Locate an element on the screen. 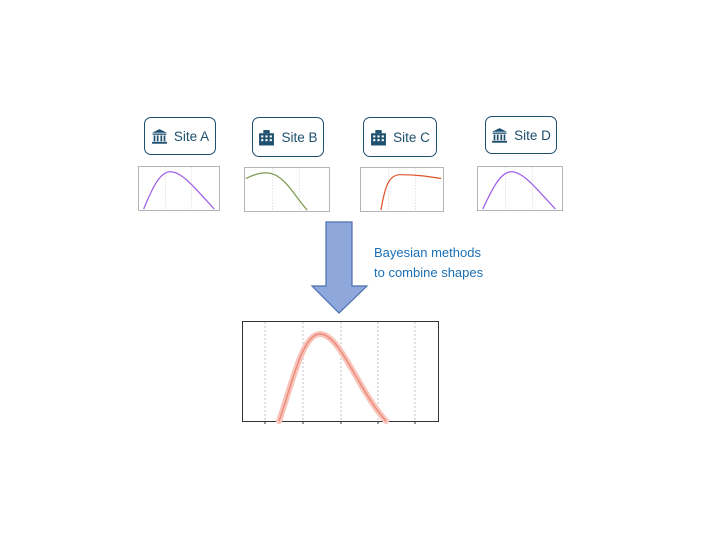 This screenshot has width=720, height=540. site-c-curve-plot is located at coordinates (402, 189).